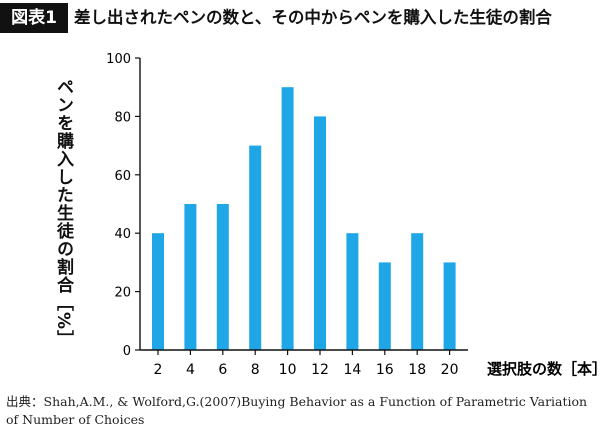  I want to click on x-tick-label: 16, so click(385, 370).